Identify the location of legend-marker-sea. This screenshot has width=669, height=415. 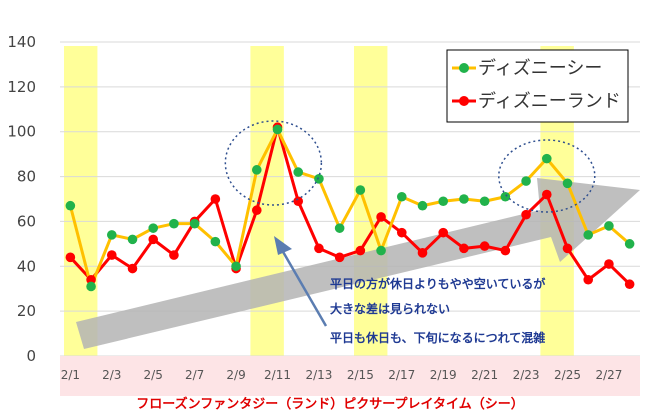
(464, 68).